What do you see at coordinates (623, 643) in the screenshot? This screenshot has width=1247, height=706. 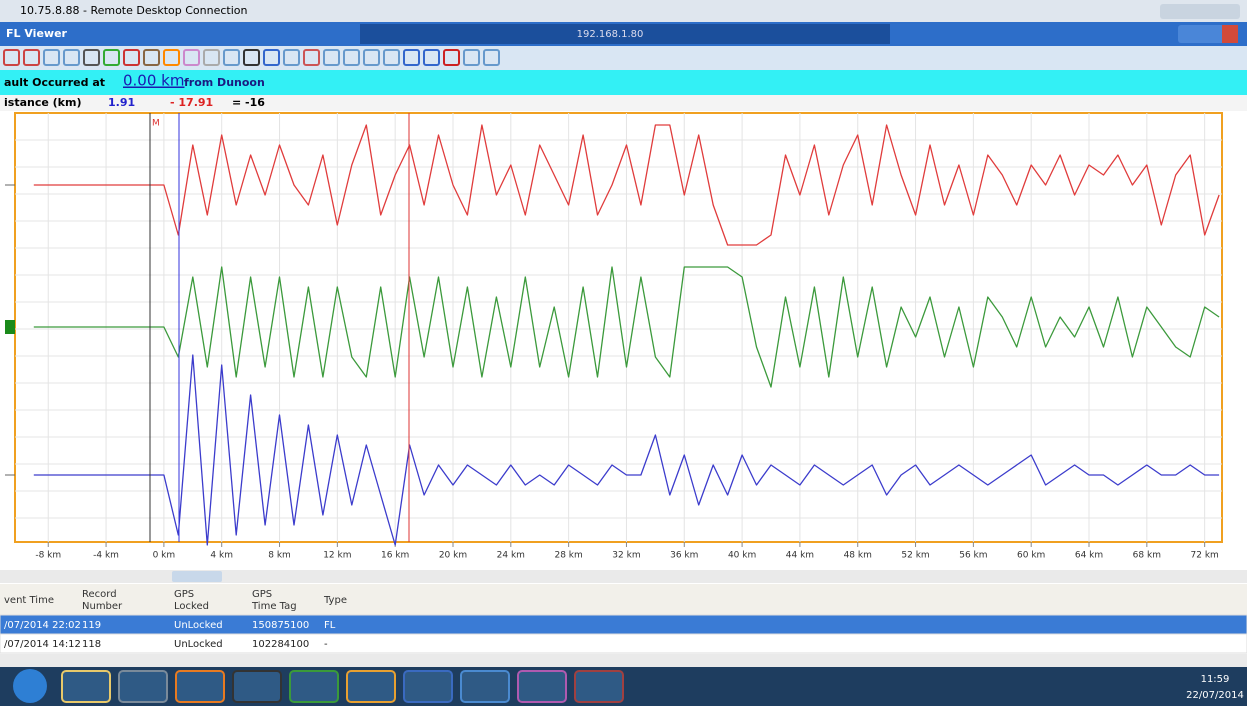 I see `table-row` at bounding box center [623, 643].